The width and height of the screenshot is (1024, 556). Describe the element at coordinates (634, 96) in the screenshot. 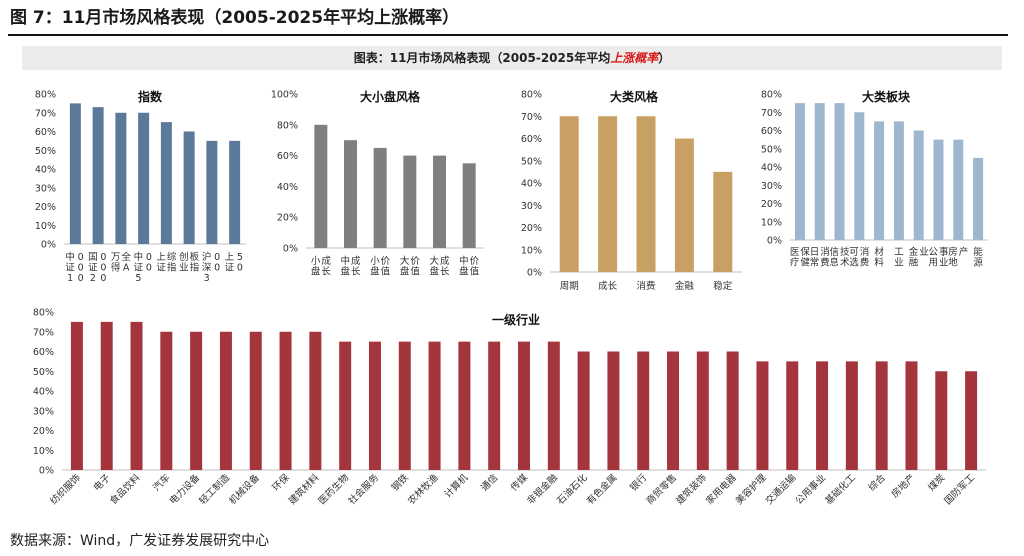

I see `chart-title-style: 大类风格` at that location.